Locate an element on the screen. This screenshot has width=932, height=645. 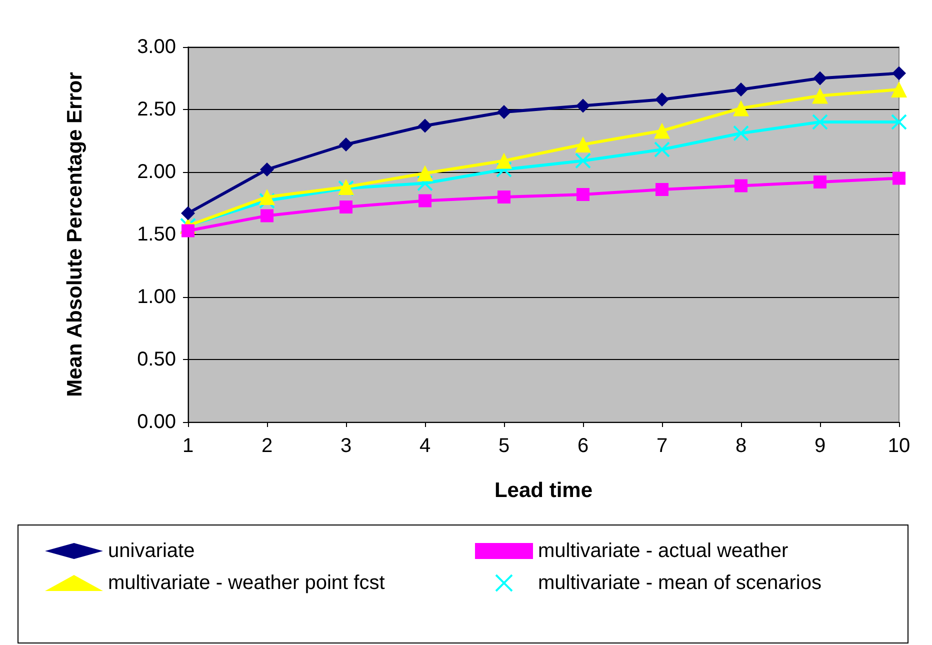
y-tick-label: 2.50 is located at coordinates (156, 109).